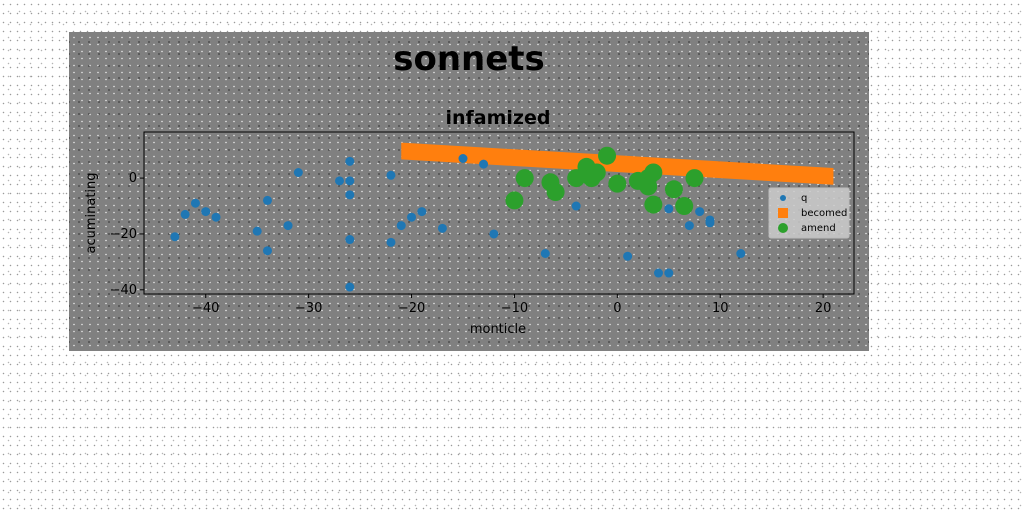 The image size is (1024, 512). What do you see at coordinates (205, 308) in the screenshot?
I see `x-tick-label: −40` at bounding box center [205, 308].